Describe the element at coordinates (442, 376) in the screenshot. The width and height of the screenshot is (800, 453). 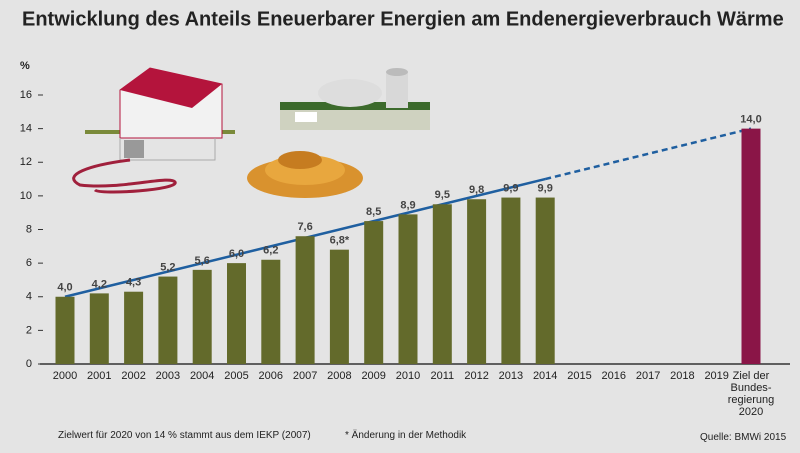
I see `x-tick-label: 2011` at that location.